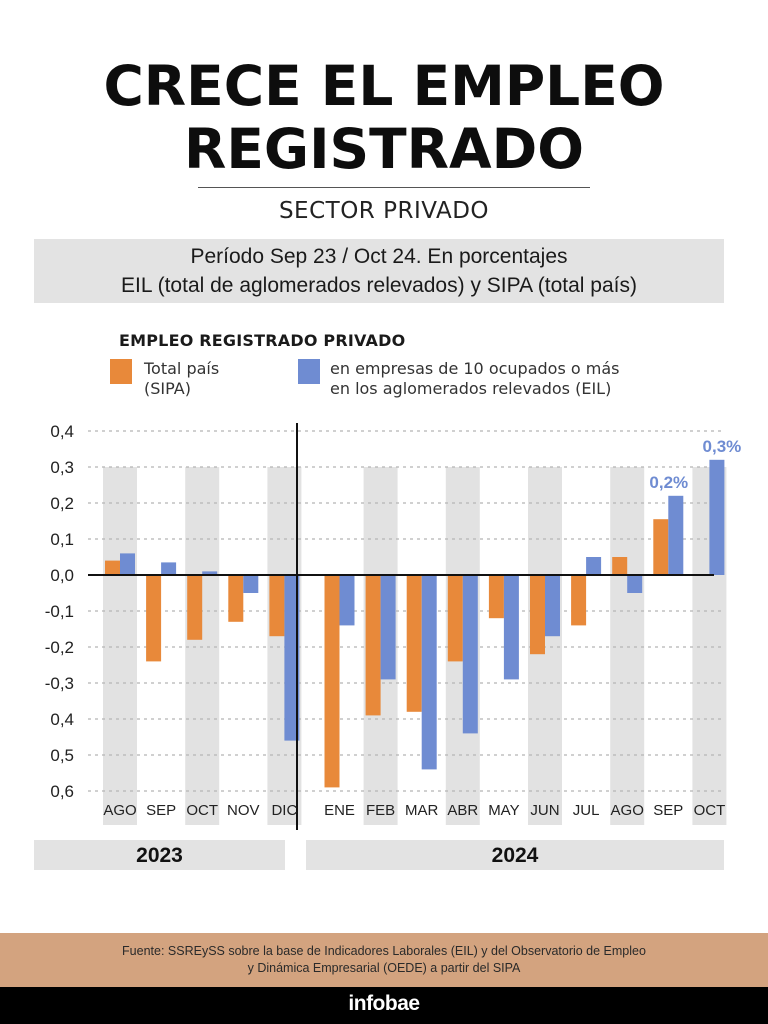  What do you see at coordinates (62, 503) in the screenshot?
I see `y-tick-label: 0,2` at bounding box center [62, 503].